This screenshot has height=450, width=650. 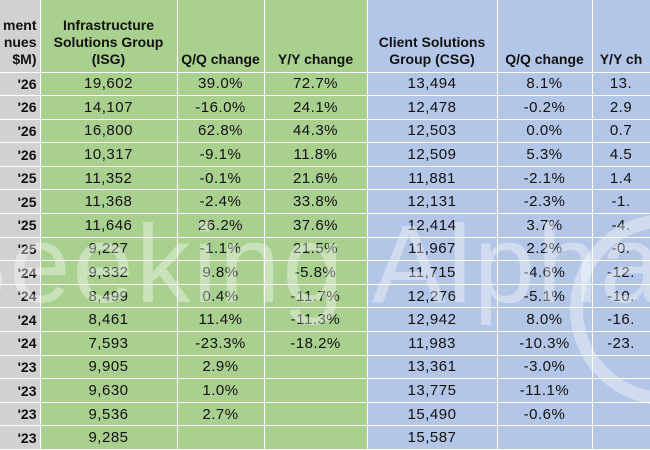 What do you see at coordinates (109, 154) in the screenshot?
I see `cell-isg-revenue: 10,317` at bounding box center [109, 154].